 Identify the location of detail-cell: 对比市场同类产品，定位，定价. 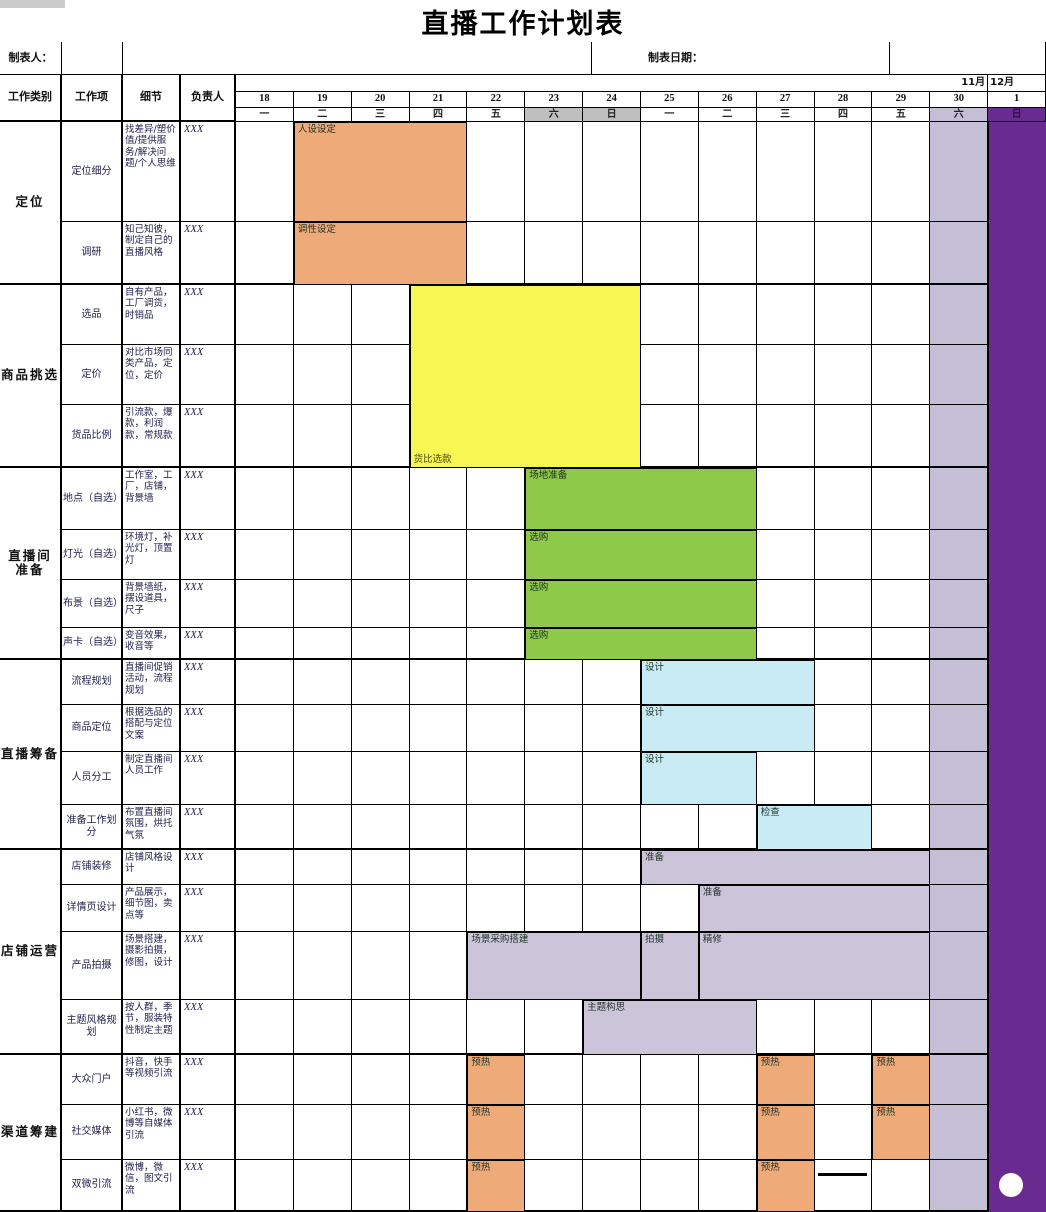
(152, 375).